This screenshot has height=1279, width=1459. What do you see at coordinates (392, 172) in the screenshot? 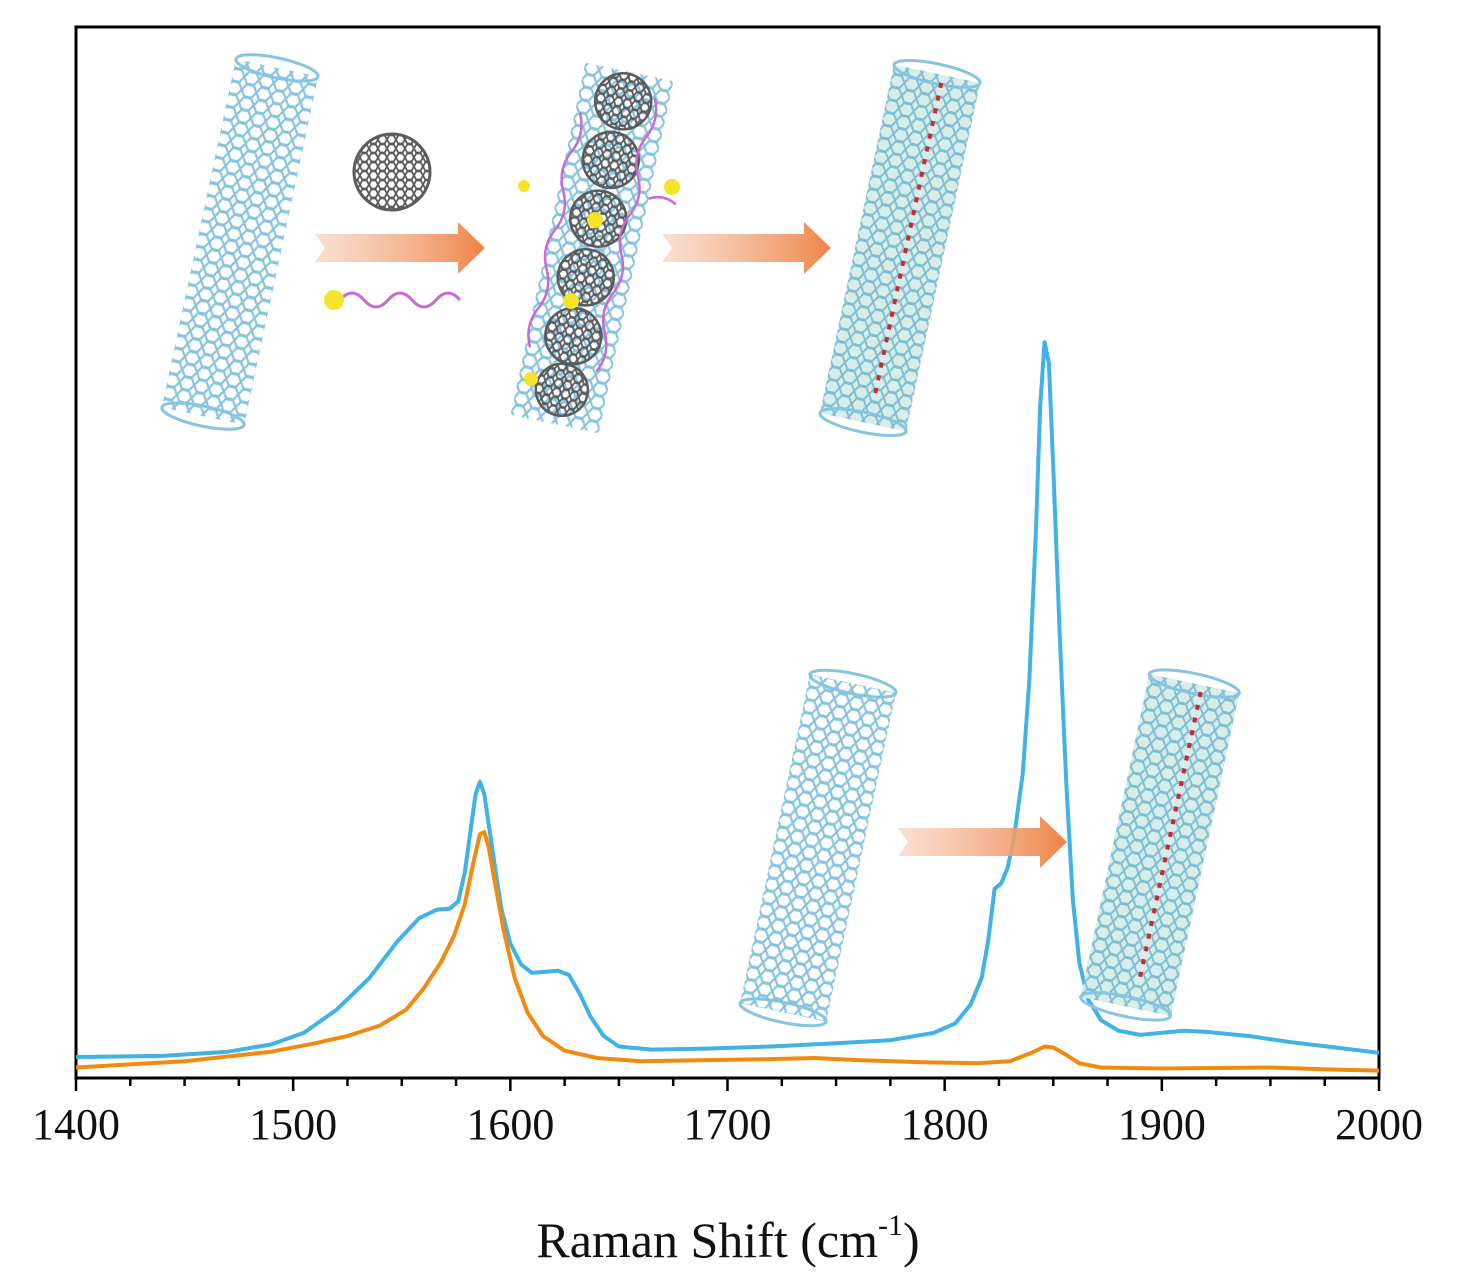
I see `fullerene-icon` at bounding box center [392, 172].